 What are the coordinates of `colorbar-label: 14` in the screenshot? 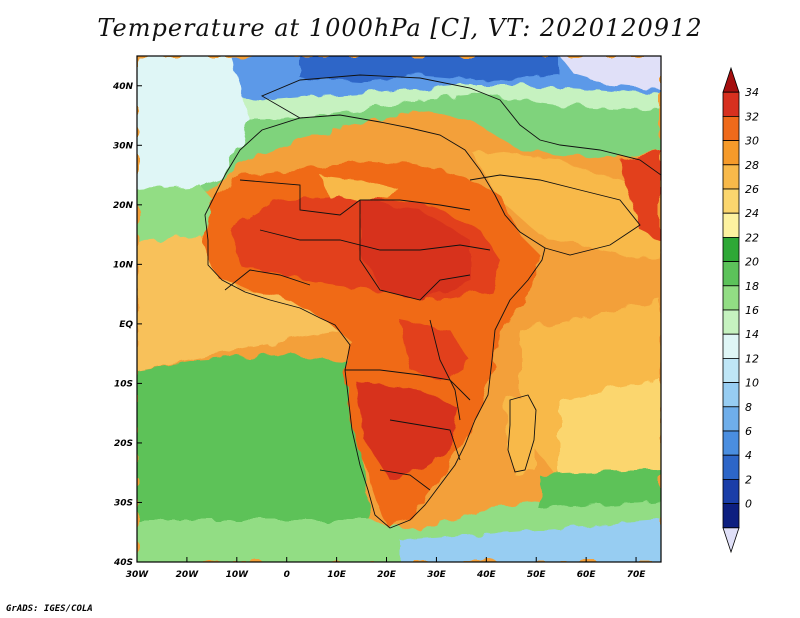 It's located at (752, 334).